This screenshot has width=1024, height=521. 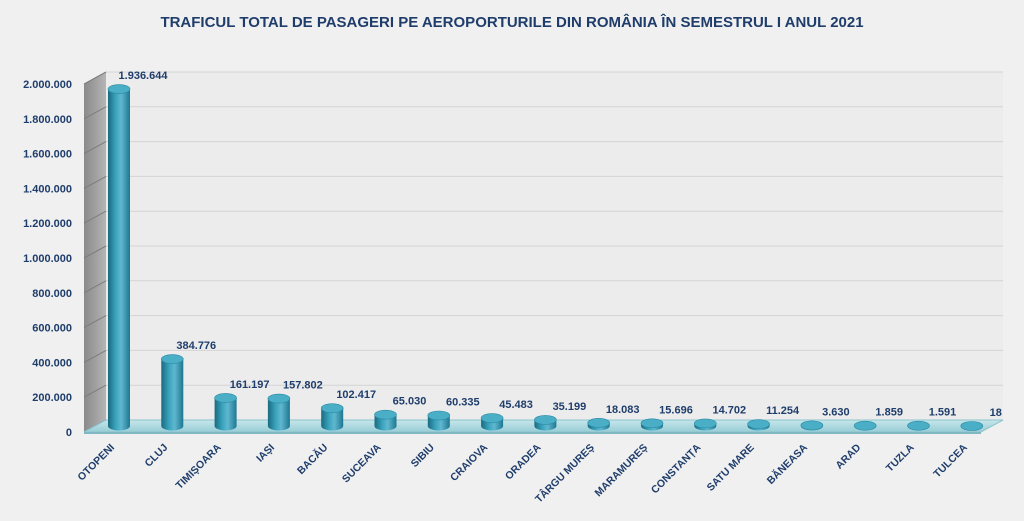 What do you see at coordinates (47, 120) in the screenshot?
I see `y-tick-label: 1.800.000` at bounding box center [47, 120].